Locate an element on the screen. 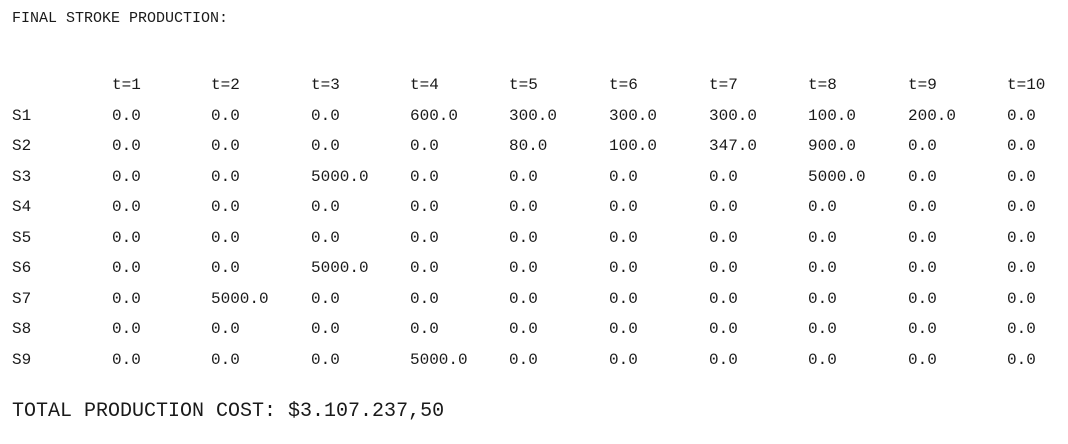  table-row: S5 0.0 0.0 0.0 0.0 0.0 0.0 0.0 0.0 0.0 0.0 is located at coordinates (534, 238).